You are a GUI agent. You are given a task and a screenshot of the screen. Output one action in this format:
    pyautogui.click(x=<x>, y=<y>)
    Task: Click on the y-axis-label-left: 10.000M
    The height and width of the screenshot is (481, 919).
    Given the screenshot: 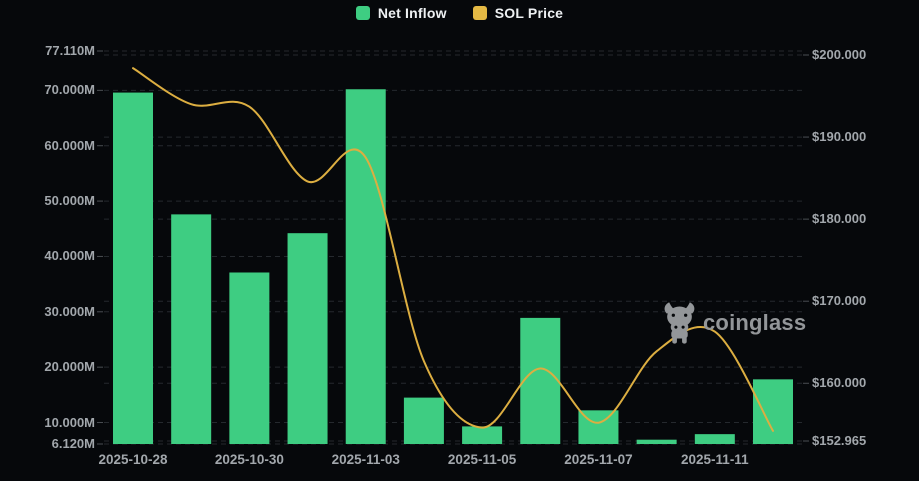 What is the action you would take?
    pyautogui.click(x=69, y=422)
    